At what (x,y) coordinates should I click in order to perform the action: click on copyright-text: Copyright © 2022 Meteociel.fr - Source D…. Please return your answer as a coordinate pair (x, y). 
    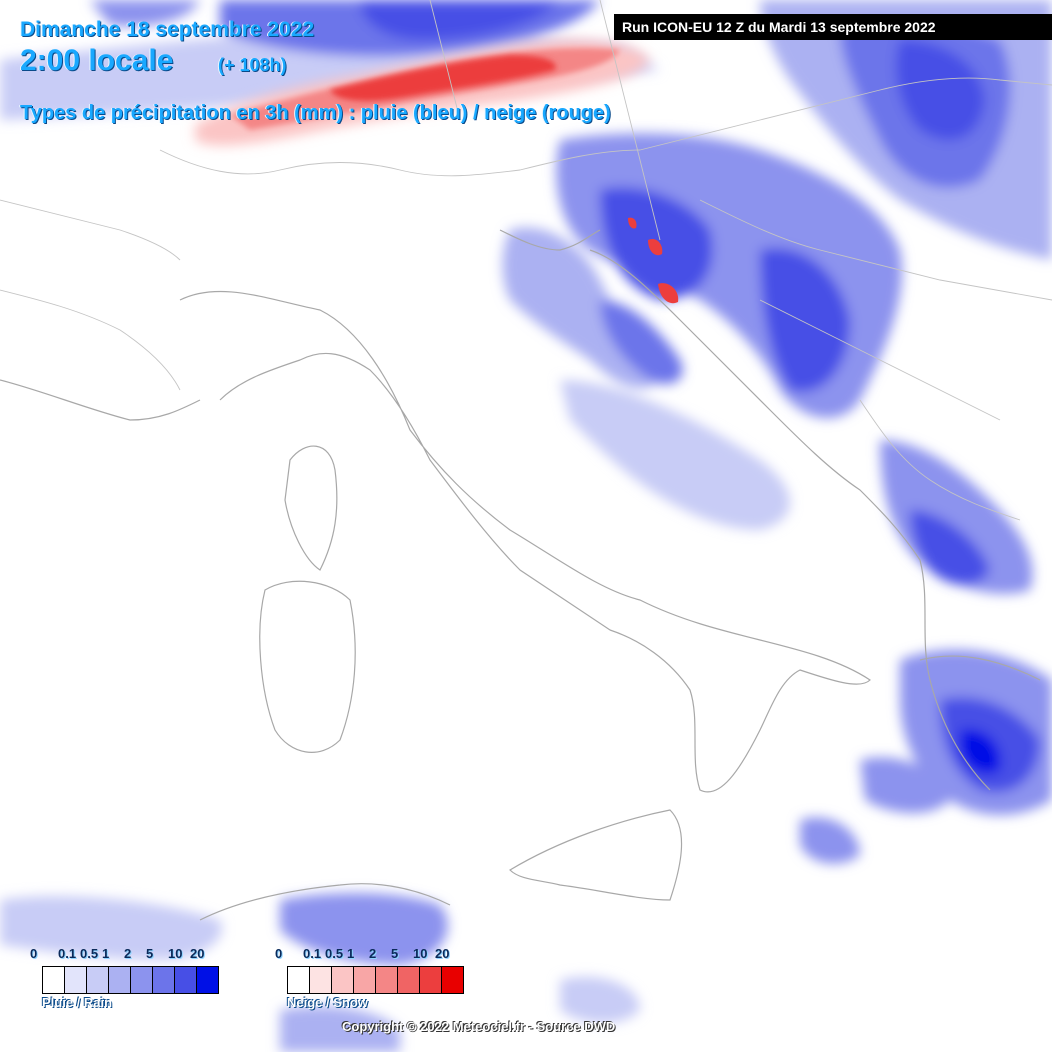
    Looking at the image, I should click on (479, 1026).